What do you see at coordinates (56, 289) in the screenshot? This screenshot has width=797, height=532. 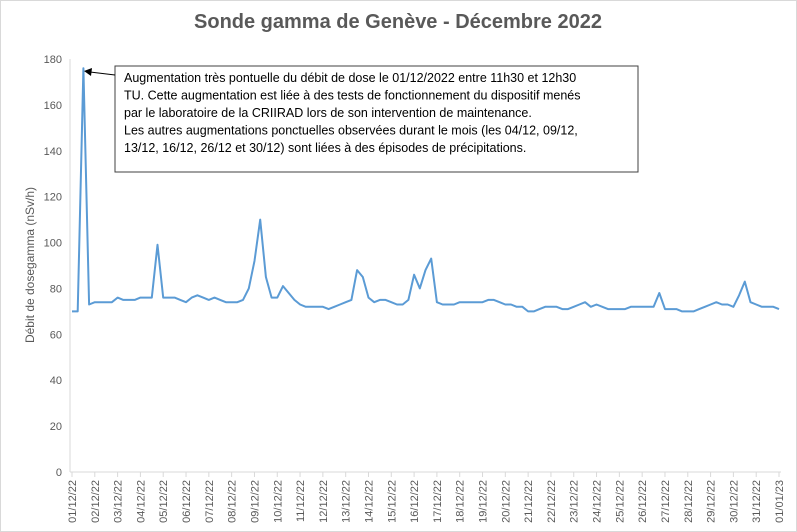 I see `y-tick-label: 80` at bounding box center [56, 289].